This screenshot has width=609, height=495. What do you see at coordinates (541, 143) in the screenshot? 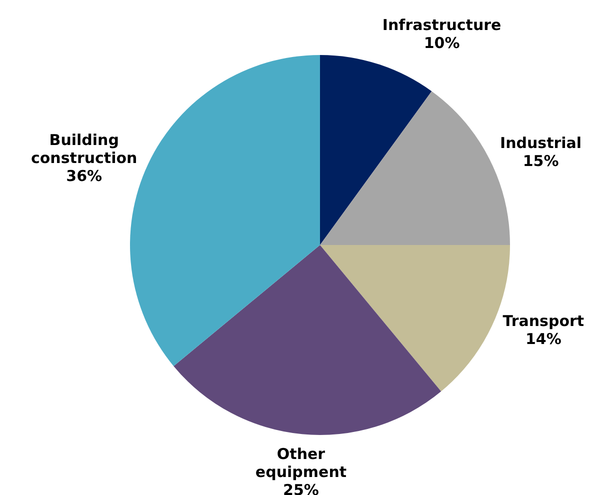
I see `slice-label: Industrial` at bounding box center [541, 143].